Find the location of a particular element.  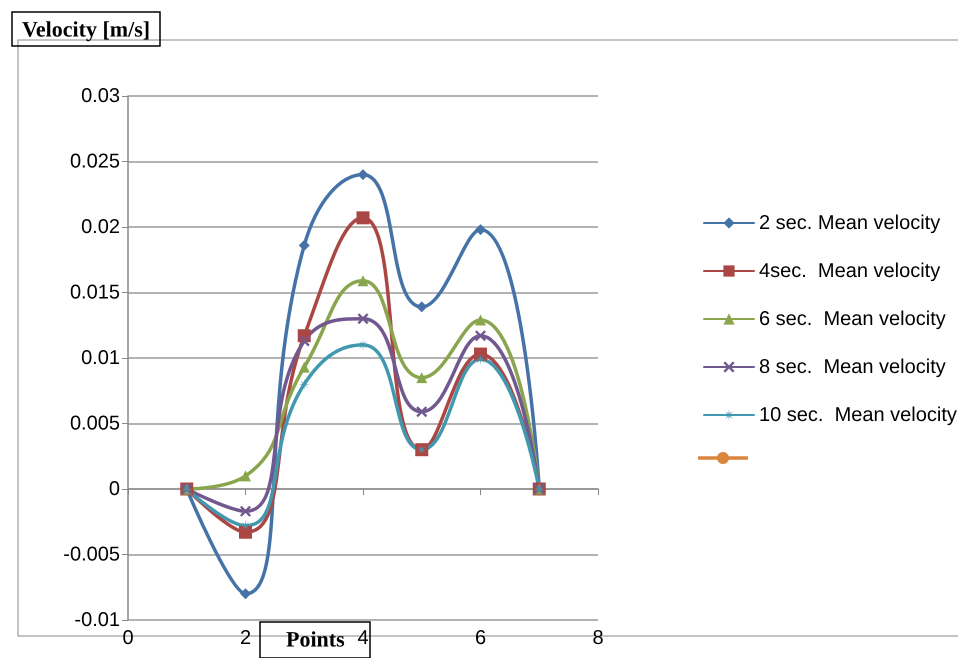

y-tick-label: 0.015 is located at coordinates (95, 293).